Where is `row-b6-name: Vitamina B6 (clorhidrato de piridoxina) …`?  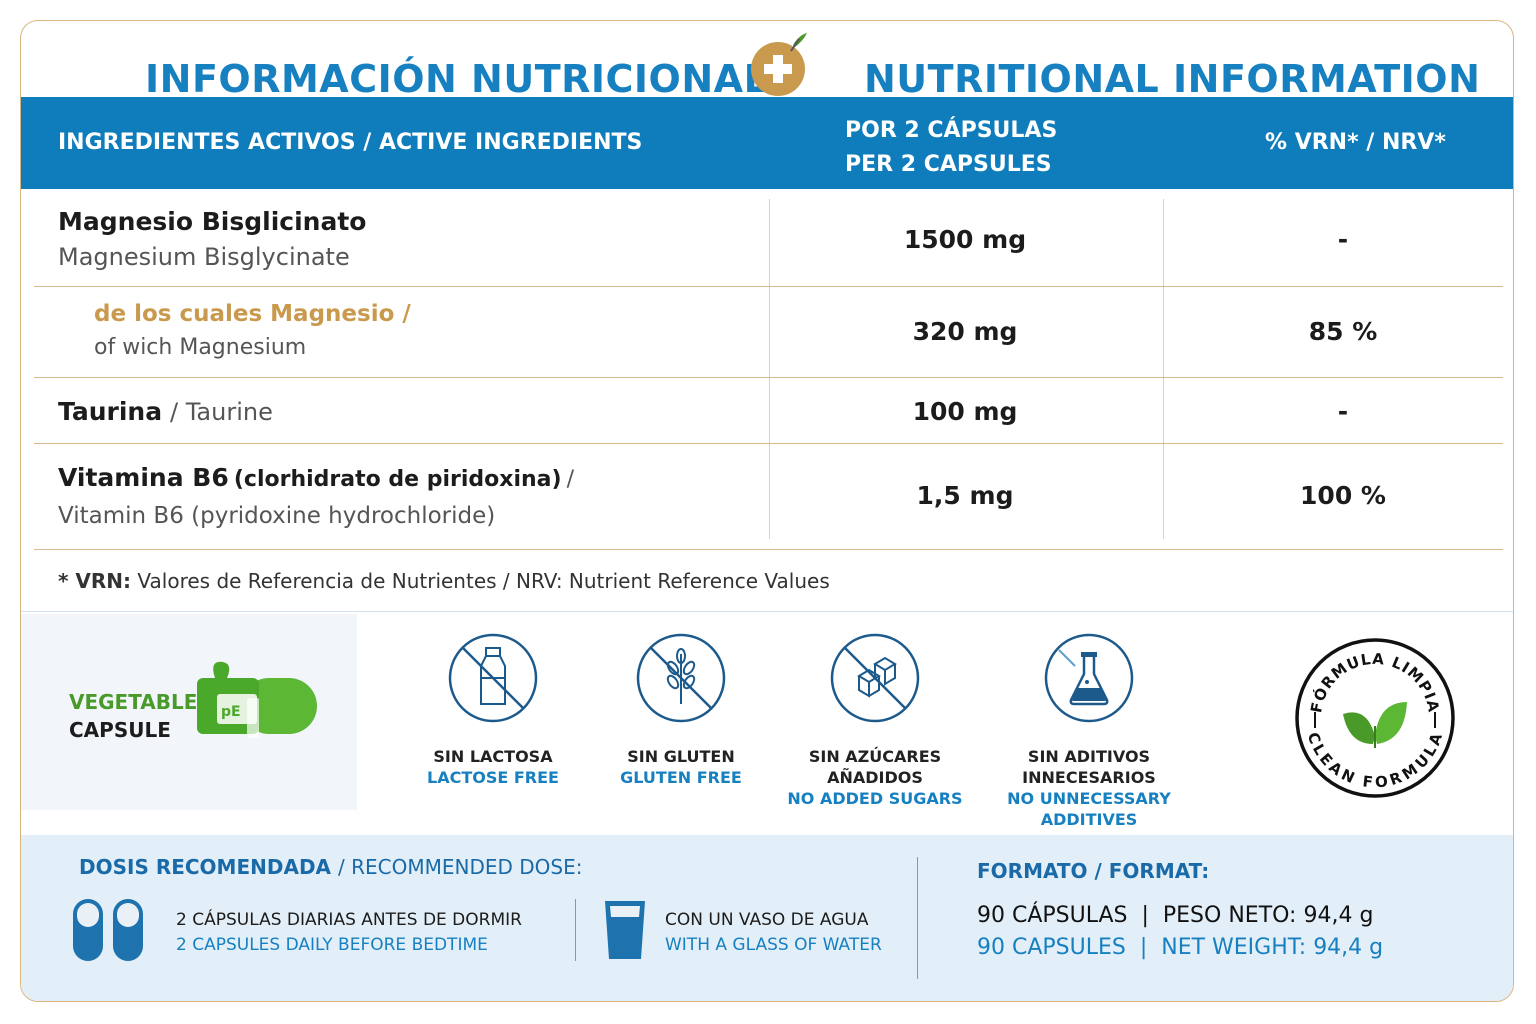
row-b6-name: Vitamina B6 (clorhidrato de piridoxina) … is located at coordinates (316, 477).